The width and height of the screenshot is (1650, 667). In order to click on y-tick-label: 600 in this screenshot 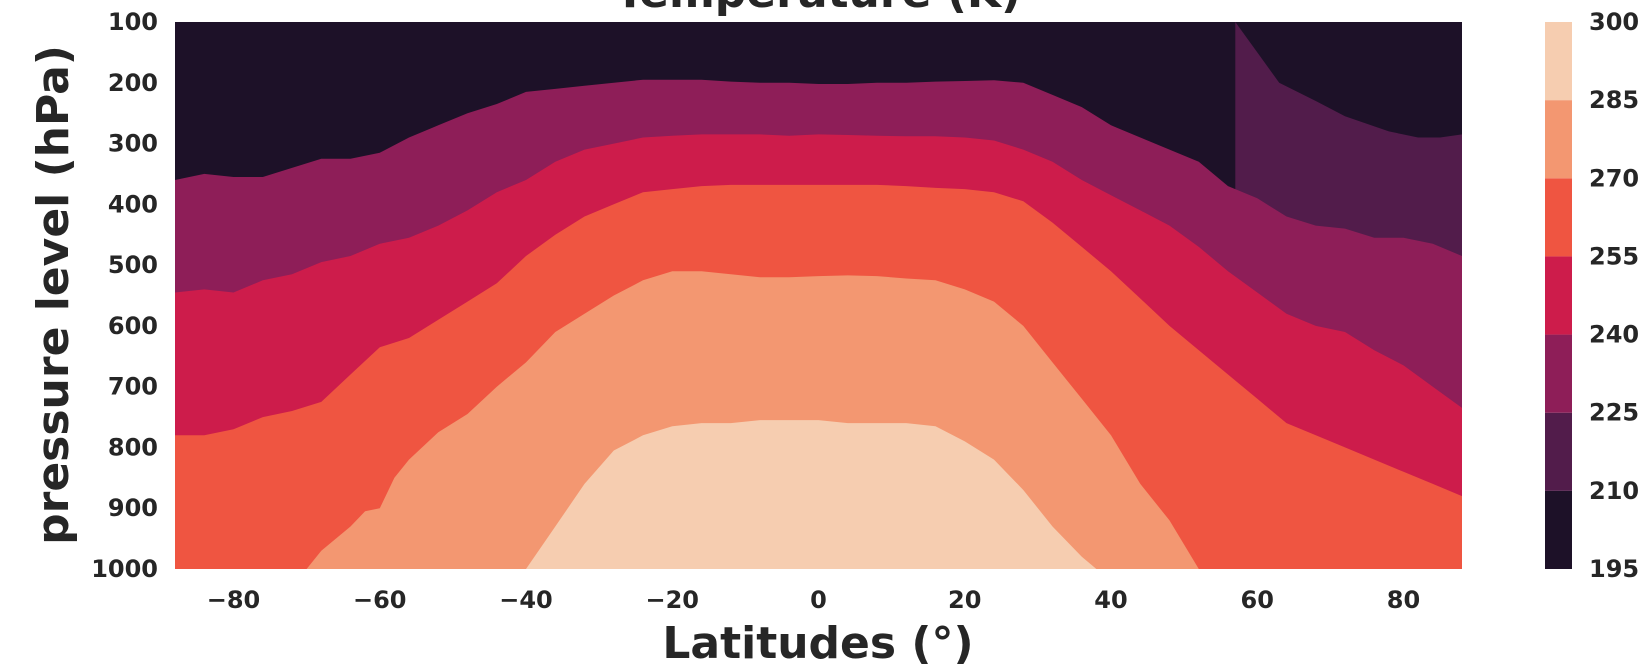, I will do `click(133, 326)`.